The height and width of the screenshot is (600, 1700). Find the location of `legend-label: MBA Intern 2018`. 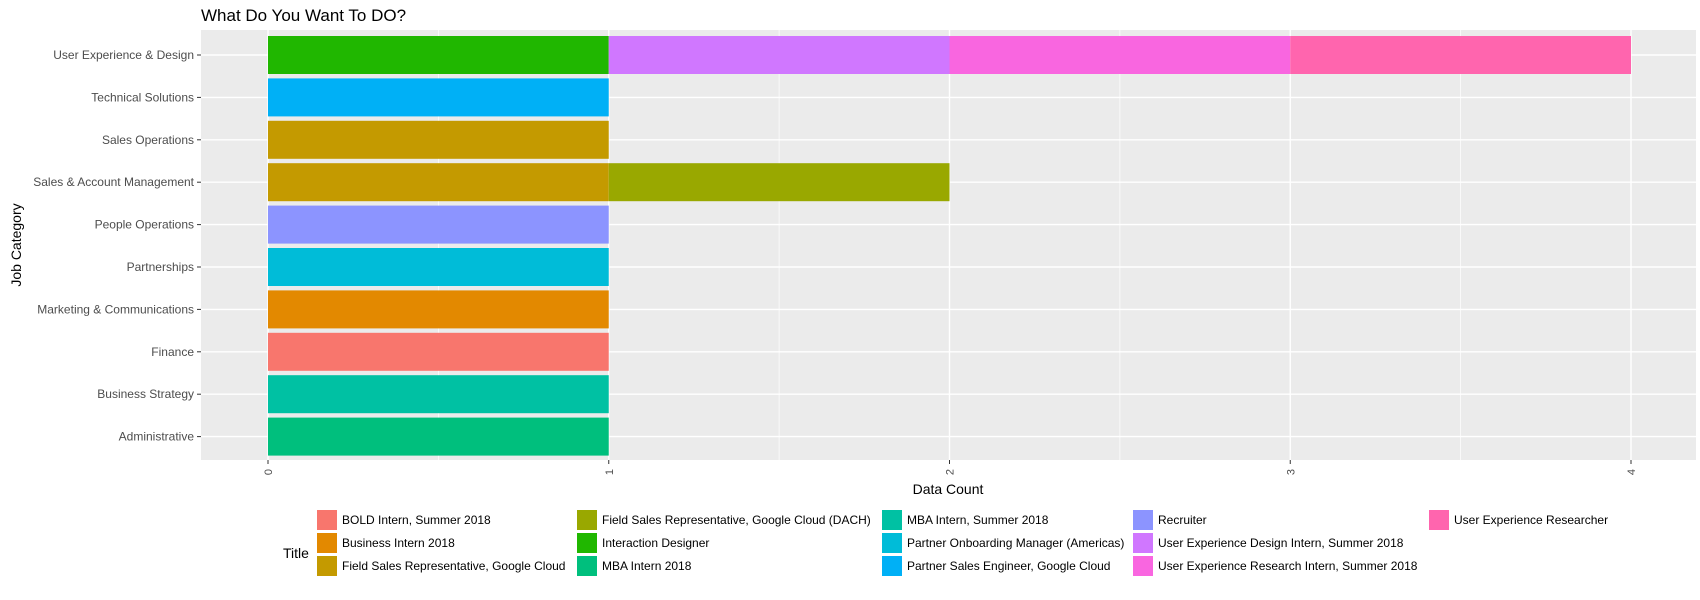

legend-label: MBA Intern 2018 is located at coordinates (647, 566).